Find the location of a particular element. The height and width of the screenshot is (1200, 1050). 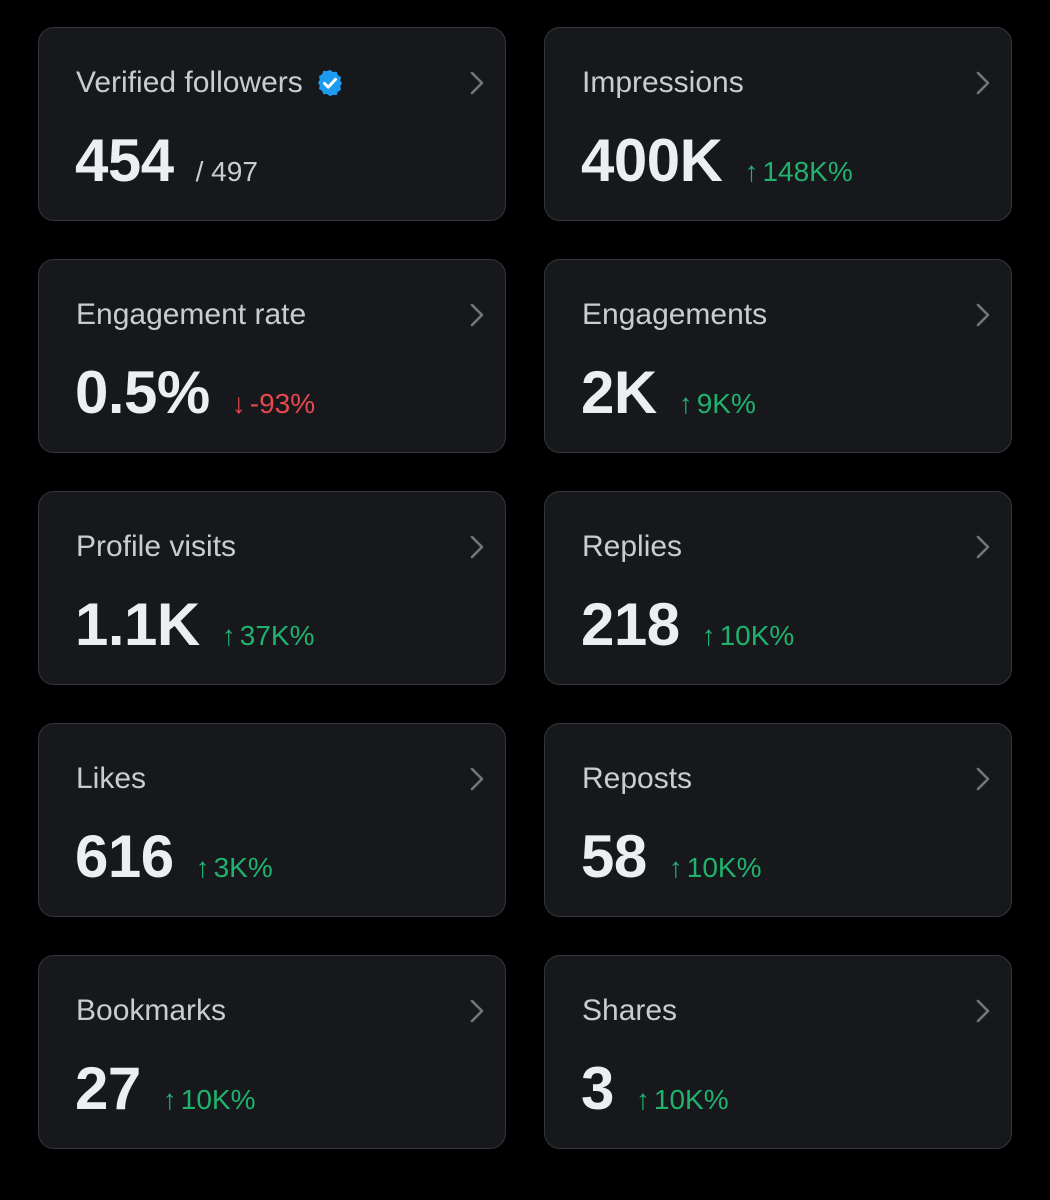

card-metric: 2K ↑ 9K% is located at coordinates (668, 392).